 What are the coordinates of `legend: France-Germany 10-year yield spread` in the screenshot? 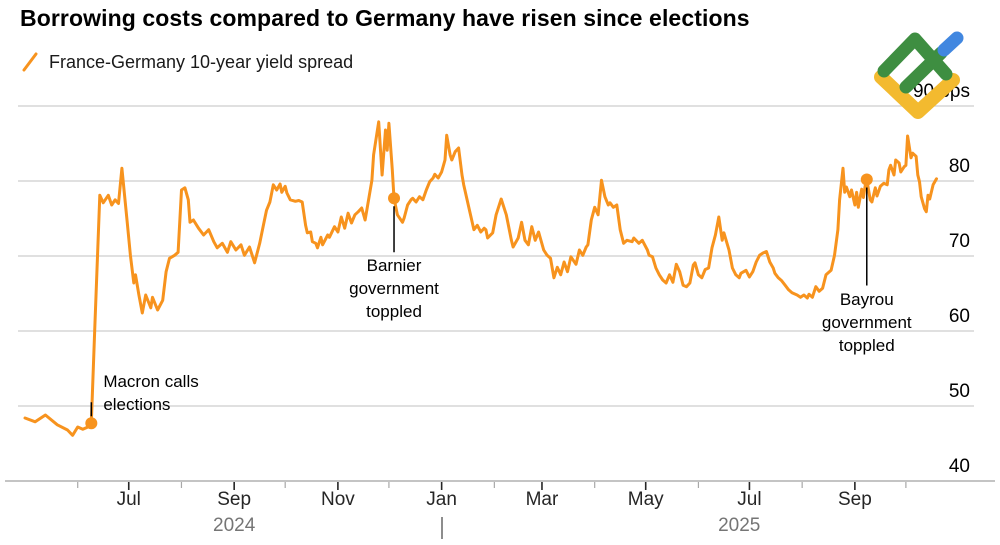 It's located at (186, 62).